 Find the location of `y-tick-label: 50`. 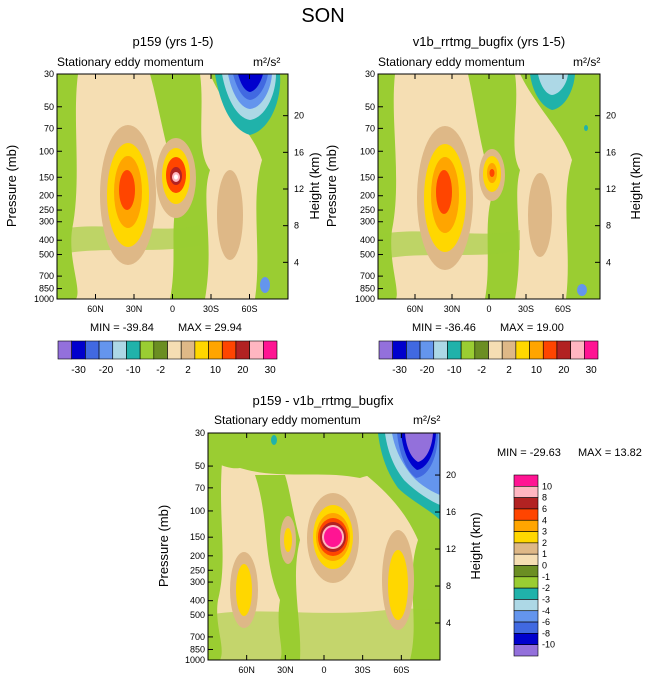

y-tick-label: 50 is located at coordinates (200, 466).